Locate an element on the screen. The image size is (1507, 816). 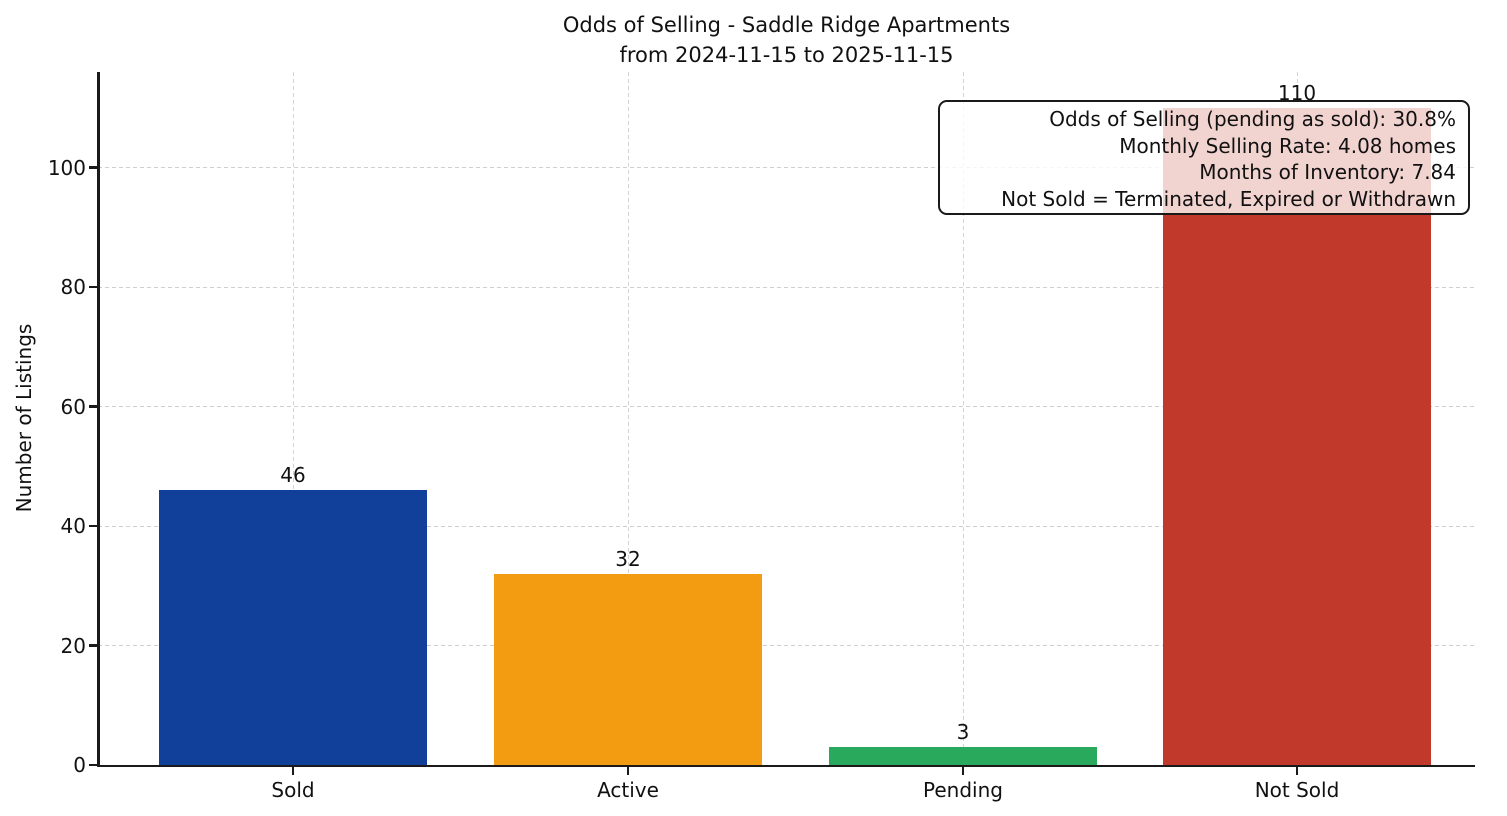
annotation-months-of-inventory: Months of Inventory: 7.84 is located at coordinates (1327, 172).